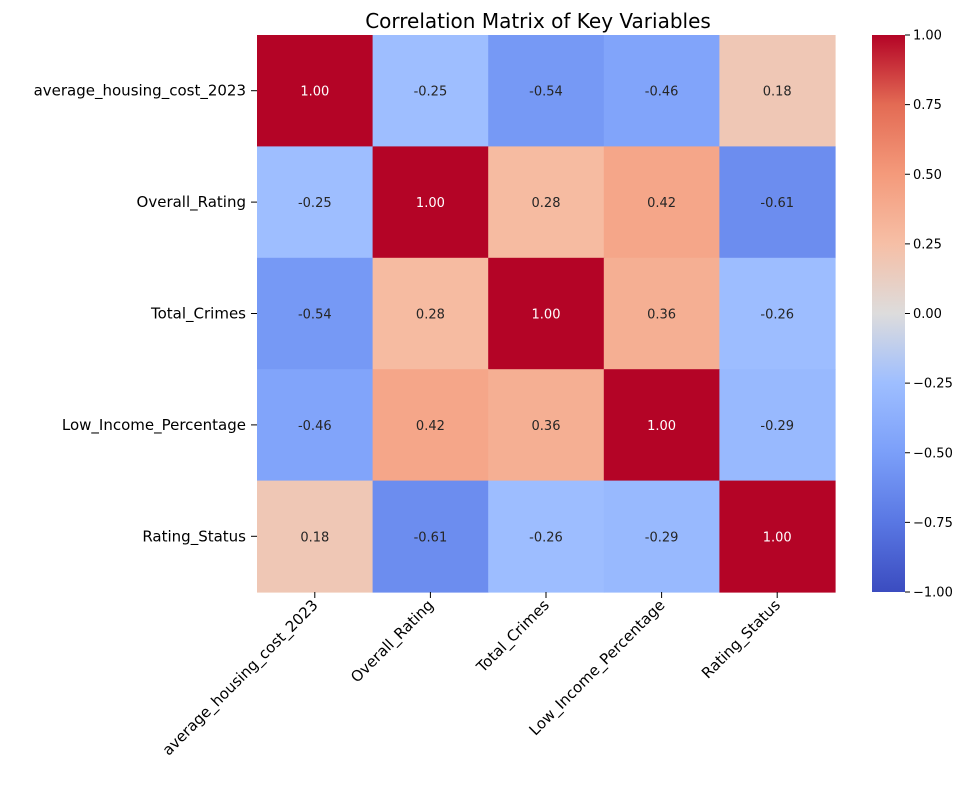 The width and height of the screenshot is (961, 790). Describe the element at coordinates (191, 202) in the screenshot. I see `y-tick-label: Overall_Rating` at that location.